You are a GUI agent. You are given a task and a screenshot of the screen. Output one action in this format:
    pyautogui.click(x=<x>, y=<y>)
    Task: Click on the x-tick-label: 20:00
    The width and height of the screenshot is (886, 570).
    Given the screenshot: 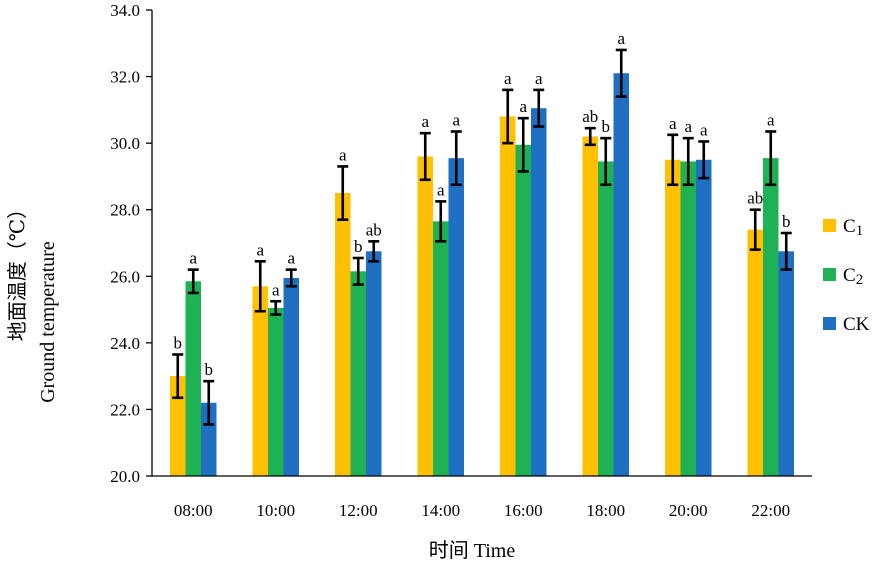 What is the action you would take?
    pyautogui.click(x=688, y=510)
    